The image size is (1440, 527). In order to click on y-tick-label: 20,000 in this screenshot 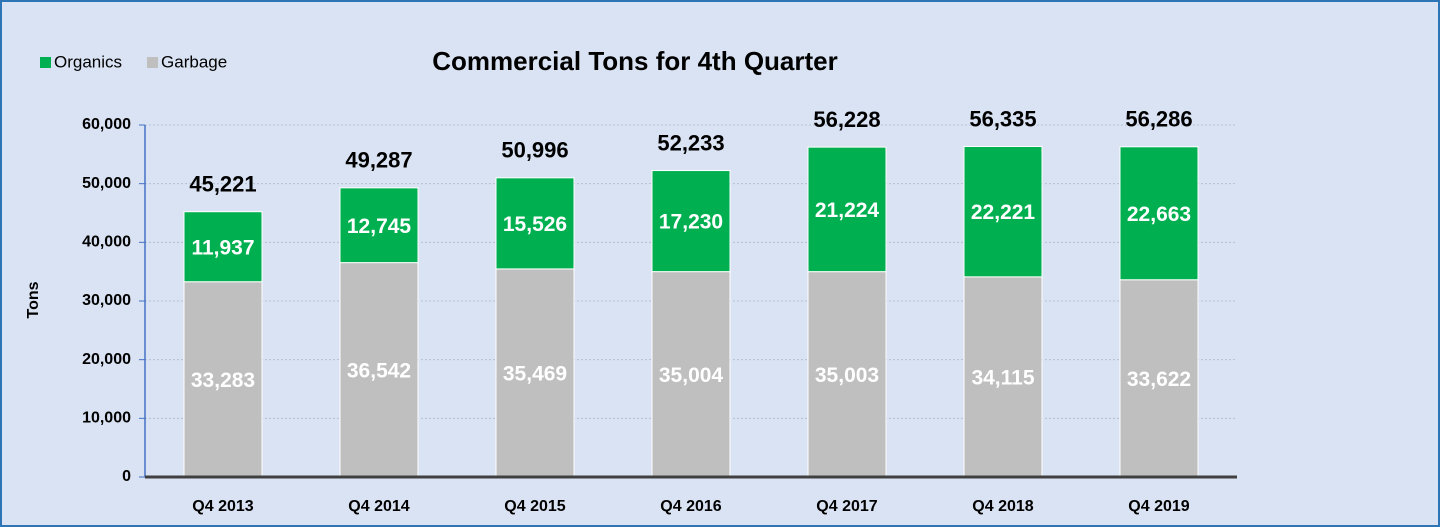, I will do `click(106, 359)`.